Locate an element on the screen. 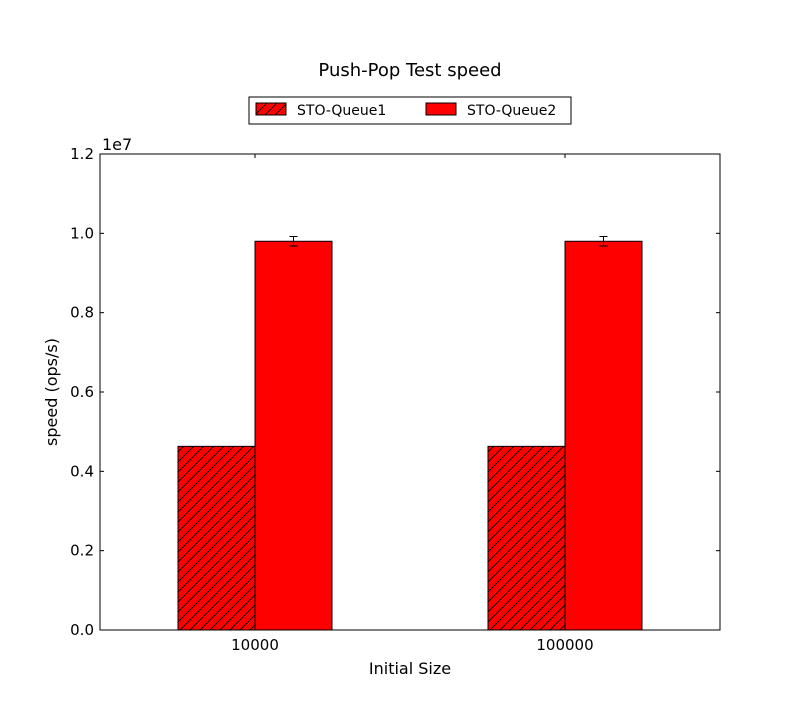 The width and height of the screenshot is (800, 704). y-tick-label: 1.0 is located at coordinates (82, 233).